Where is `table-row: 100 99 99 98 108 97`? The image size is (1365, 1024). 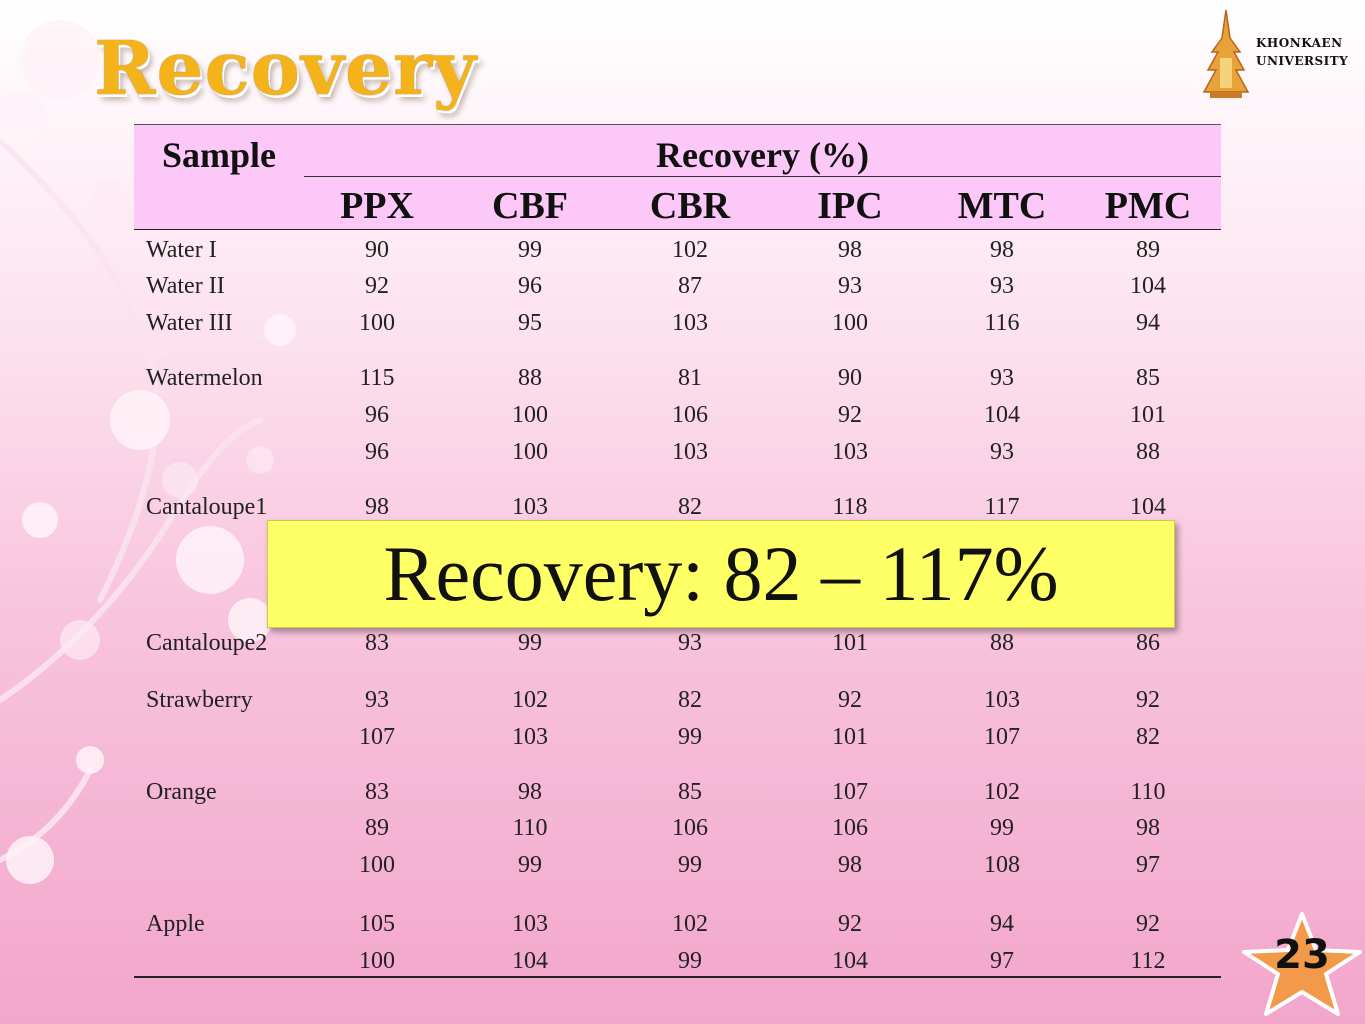 table-row: 100 99 99 98 108 97 is located at coordinates (677, 865).